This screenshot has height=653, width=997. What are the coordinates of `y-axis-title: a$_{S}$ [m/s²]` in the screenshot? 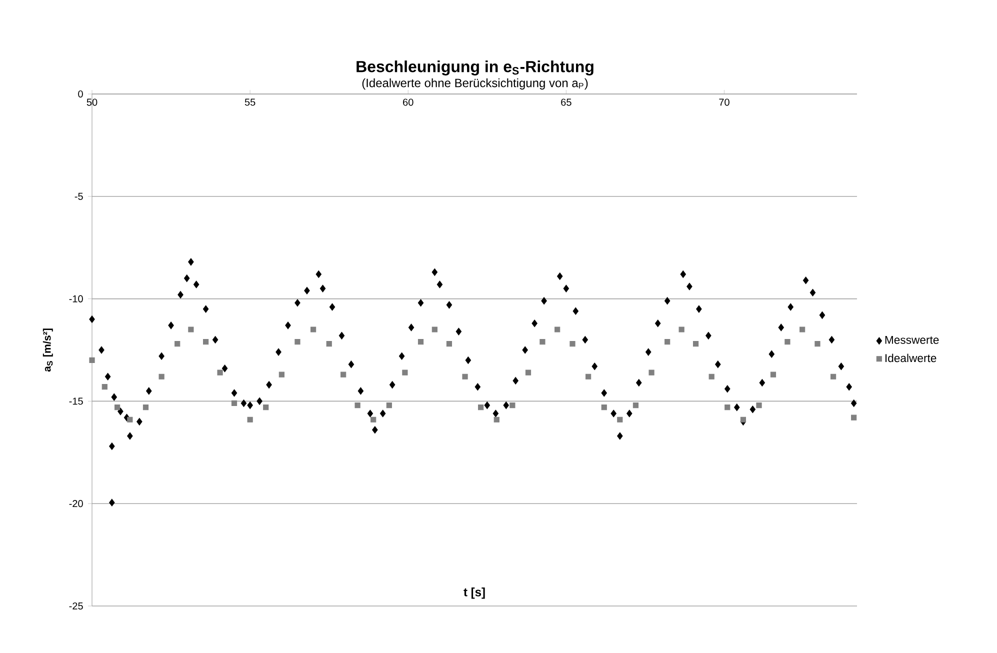 It's located at (47, 350).